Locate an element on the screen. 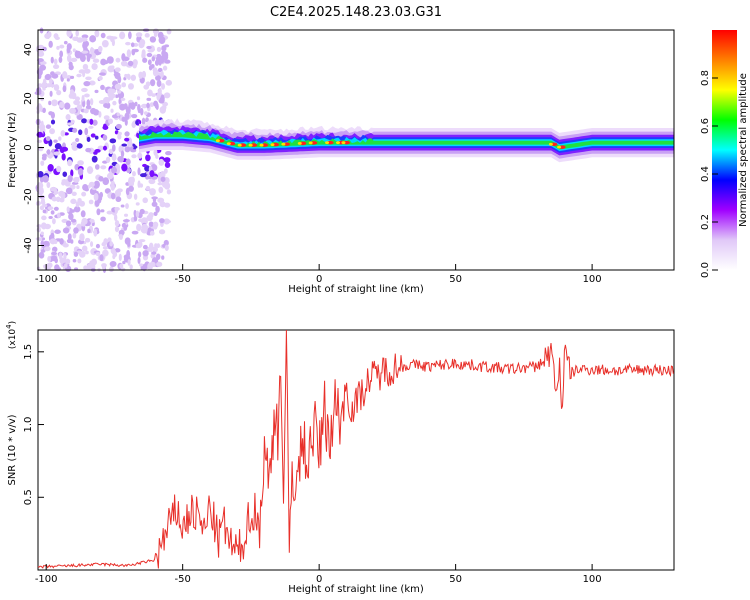 The image size is (750, 600). snr-x-label: Height of straight line (km) is located at coordinates (356, 589).